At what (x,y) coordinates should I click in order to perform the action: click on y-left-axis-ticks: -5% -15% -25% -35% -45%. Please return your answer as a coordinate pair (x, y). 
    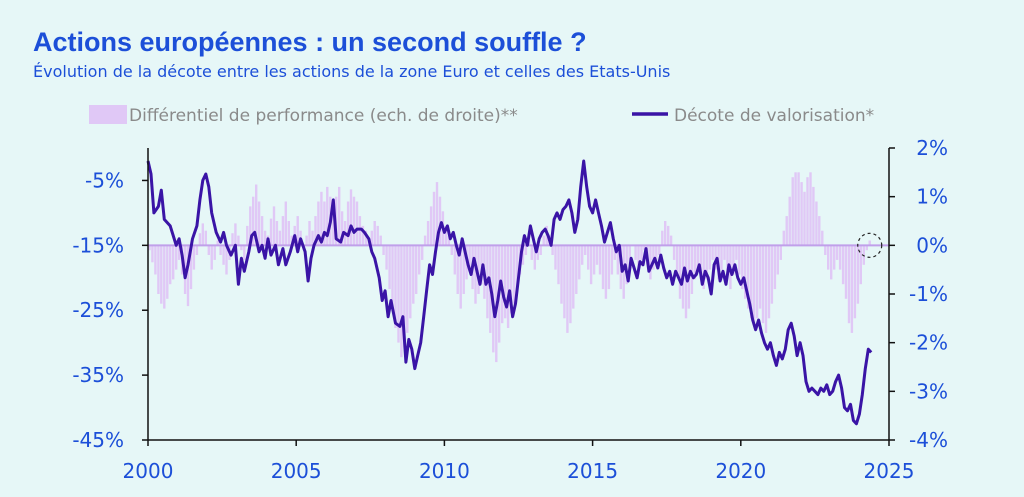
    Looking at the image, I should click on (110, 310).